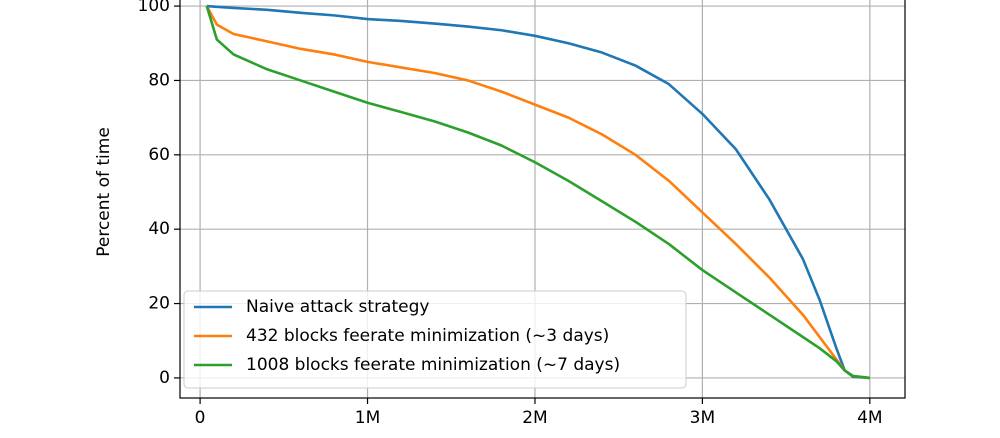 The image size is (1000, 438). Describe the element at coordinates (154, 8) in the screenshot. I see `y-tick-label: 100` at that location.